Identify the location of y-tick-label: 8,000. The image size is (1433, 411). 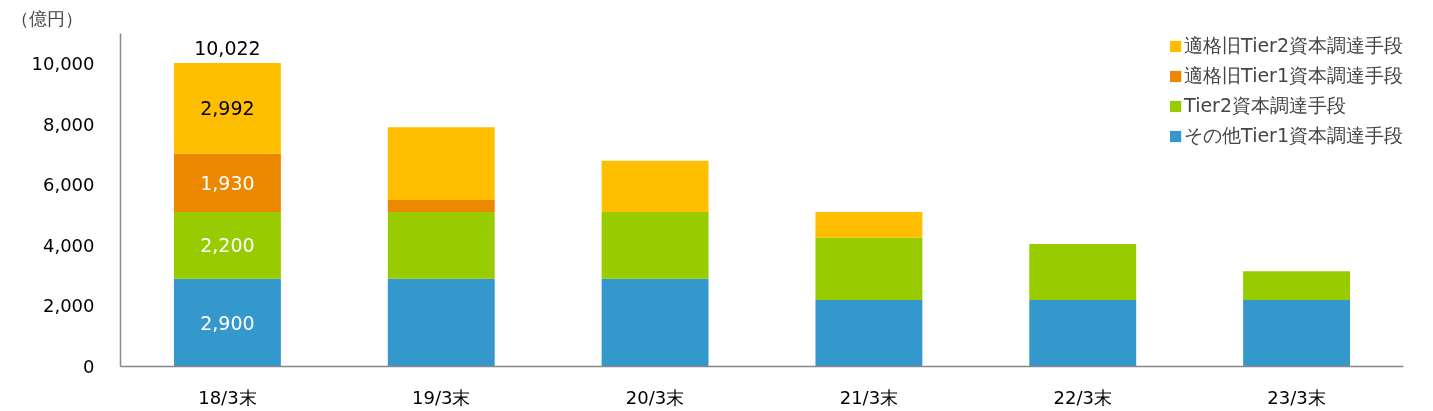
(68, 124).